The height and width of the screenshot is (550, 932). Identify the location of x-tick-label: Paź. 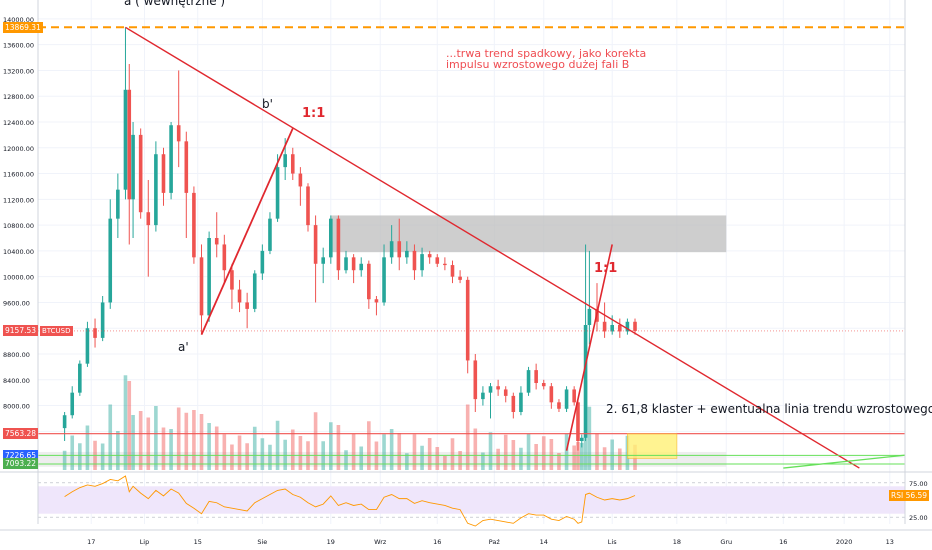
(495, 542).